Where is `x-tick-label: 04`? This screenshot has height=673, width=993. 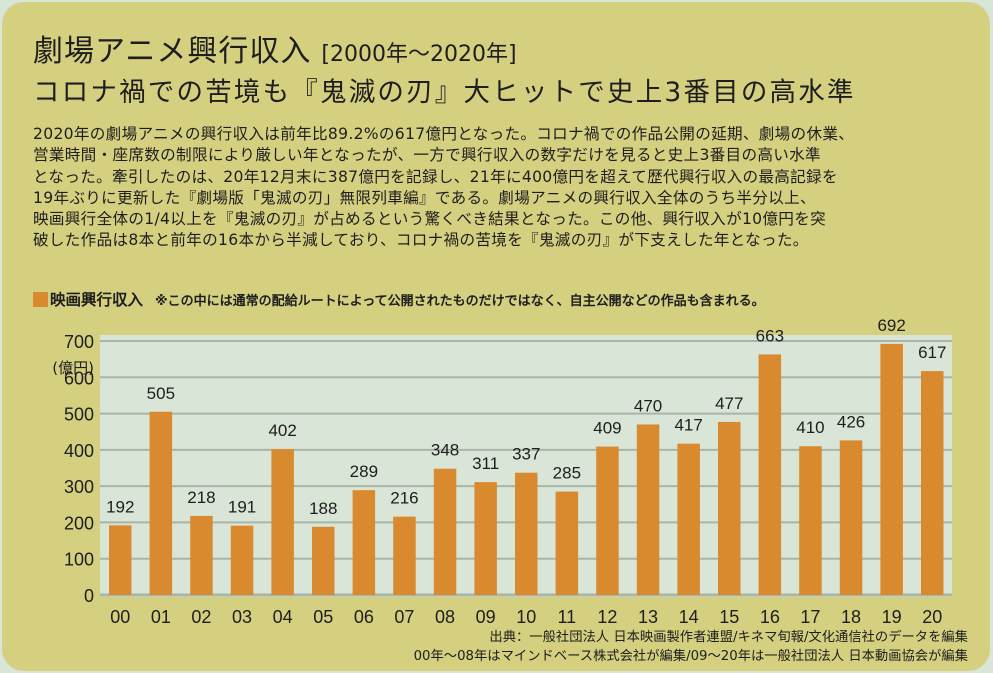 x-tick-label: 04 is located at coordinates (283, 617).